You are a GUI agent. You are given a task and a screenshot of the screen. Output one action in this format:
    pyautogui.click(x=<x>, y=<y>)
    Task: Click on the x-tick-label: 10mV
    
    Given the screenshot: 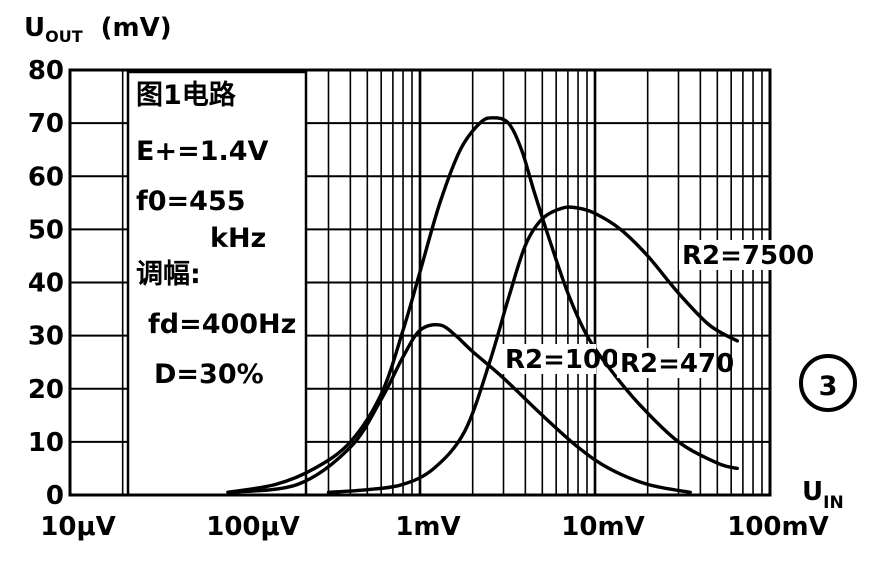 What is the action you would take?
    pyautogui.click(x=602, y=527)
    